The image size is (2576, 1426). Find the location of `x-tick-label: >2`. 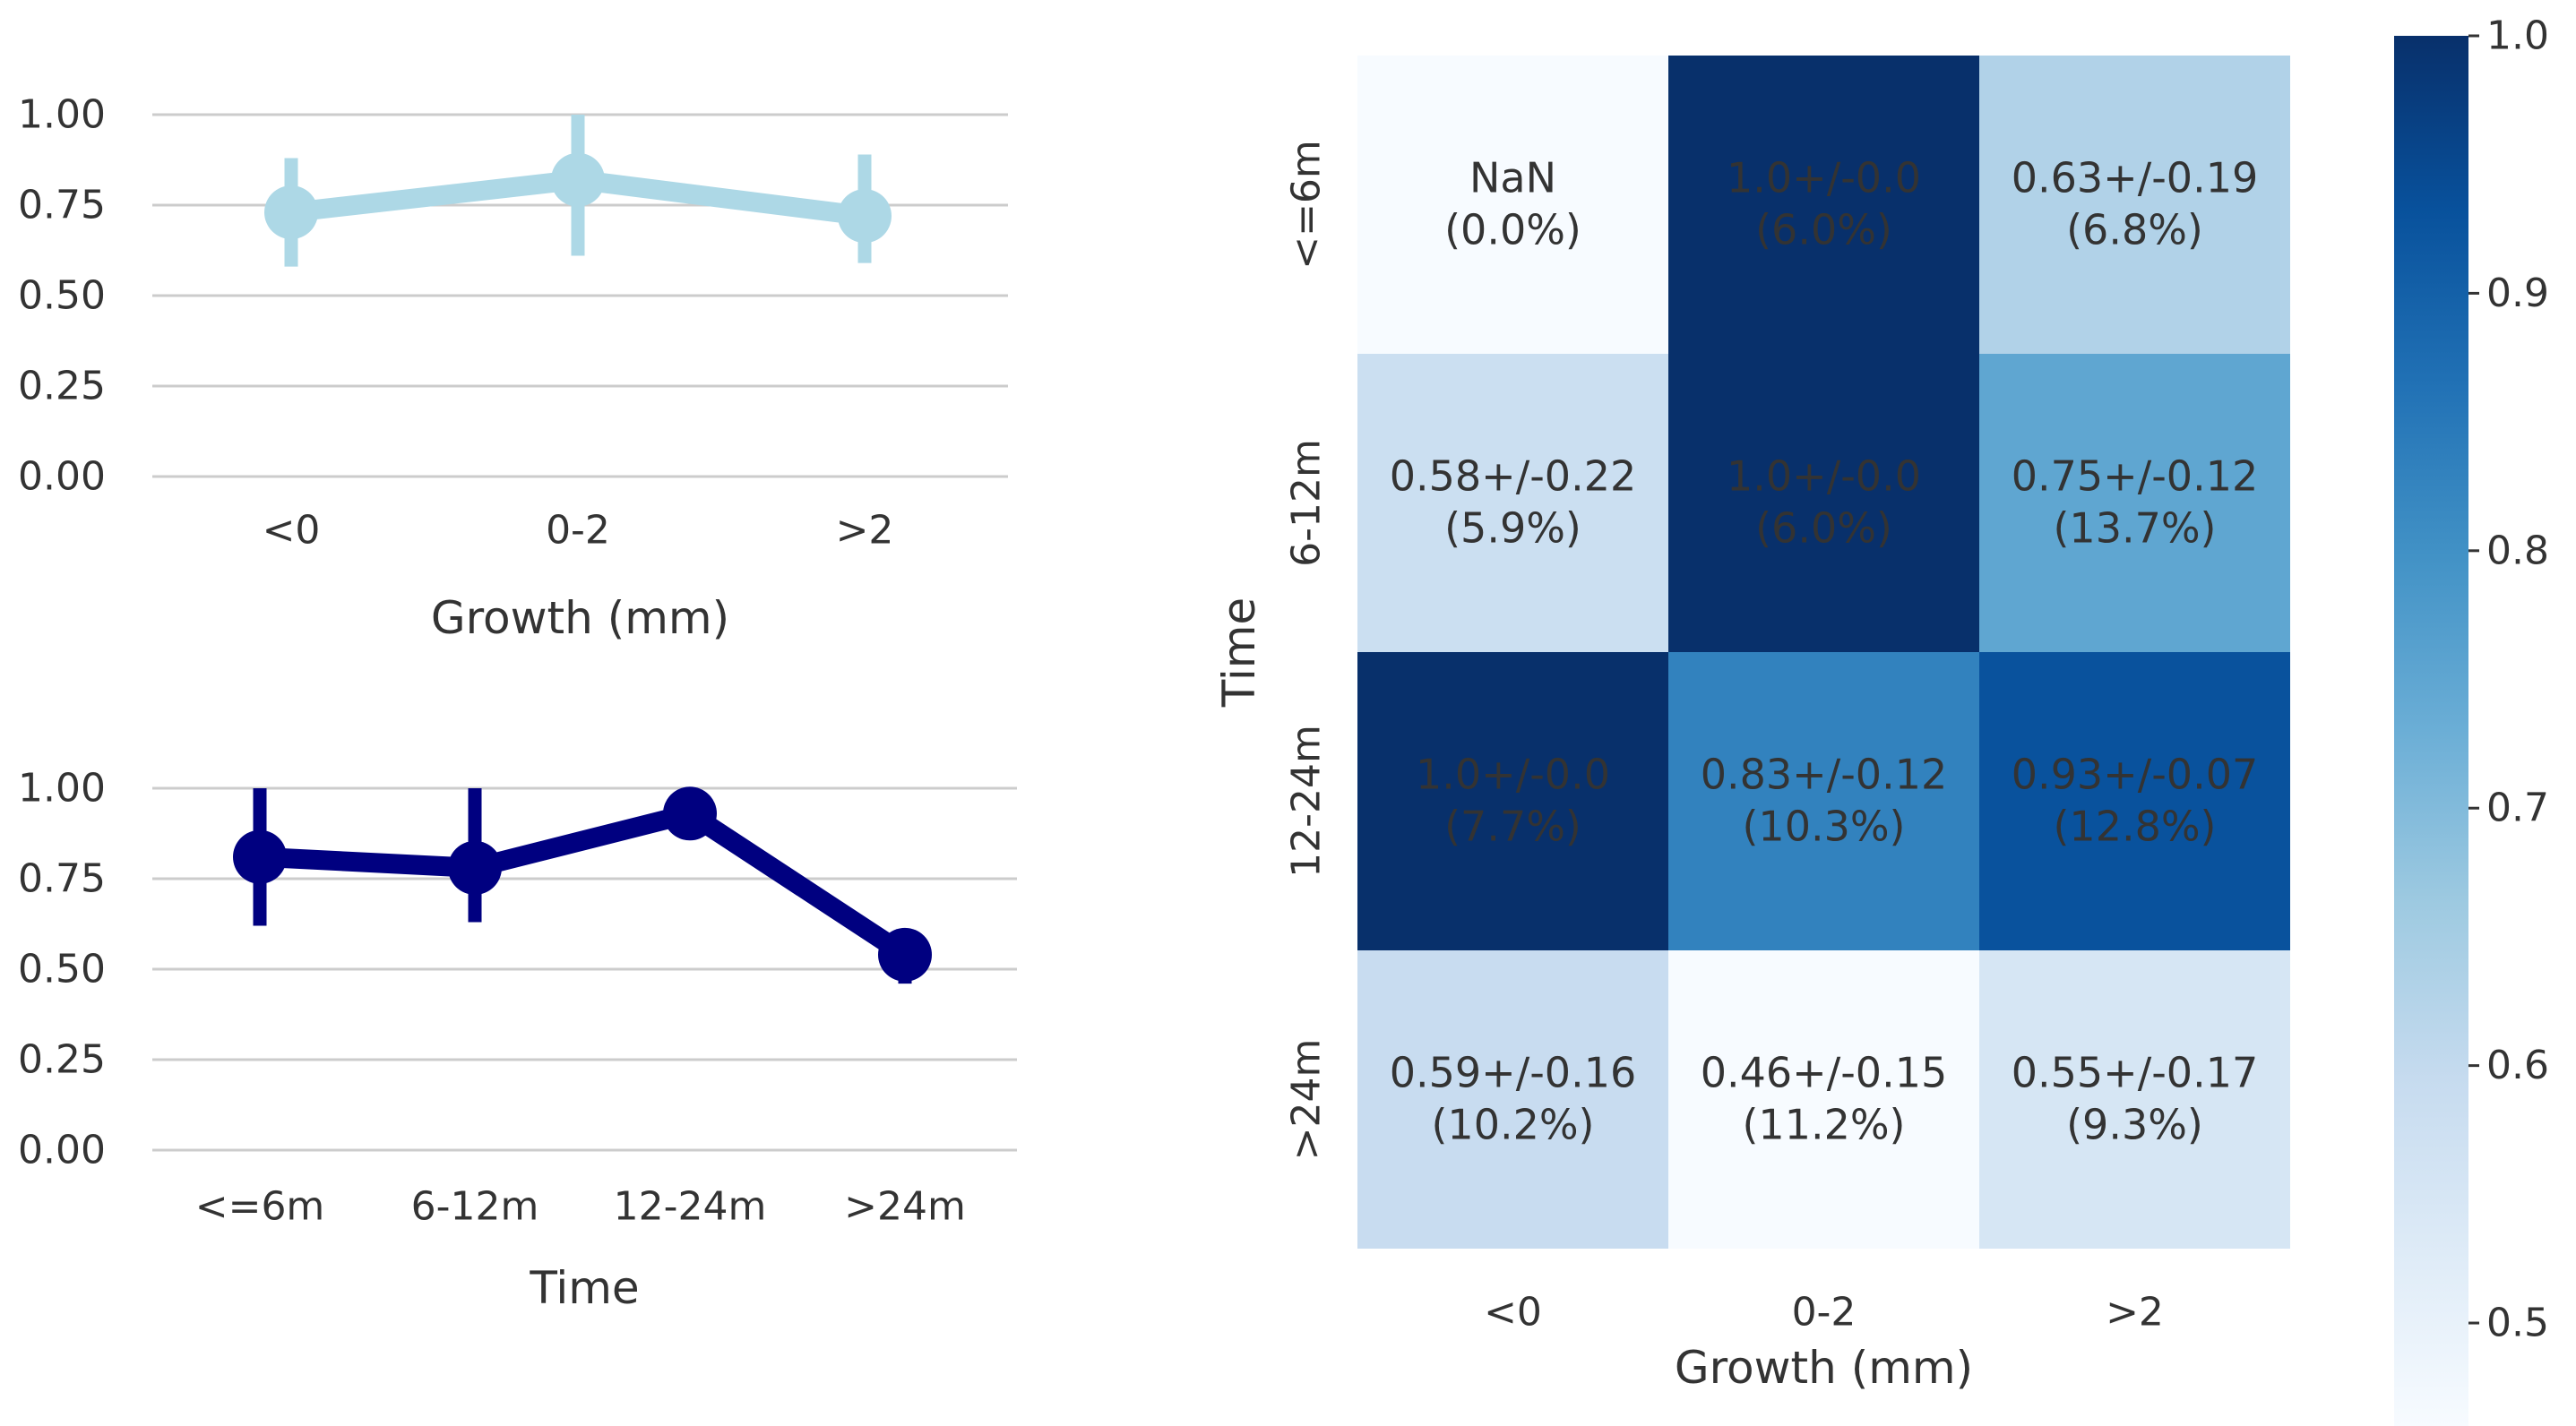

x-tick-label: >2 is located at coordinates (865, 531).